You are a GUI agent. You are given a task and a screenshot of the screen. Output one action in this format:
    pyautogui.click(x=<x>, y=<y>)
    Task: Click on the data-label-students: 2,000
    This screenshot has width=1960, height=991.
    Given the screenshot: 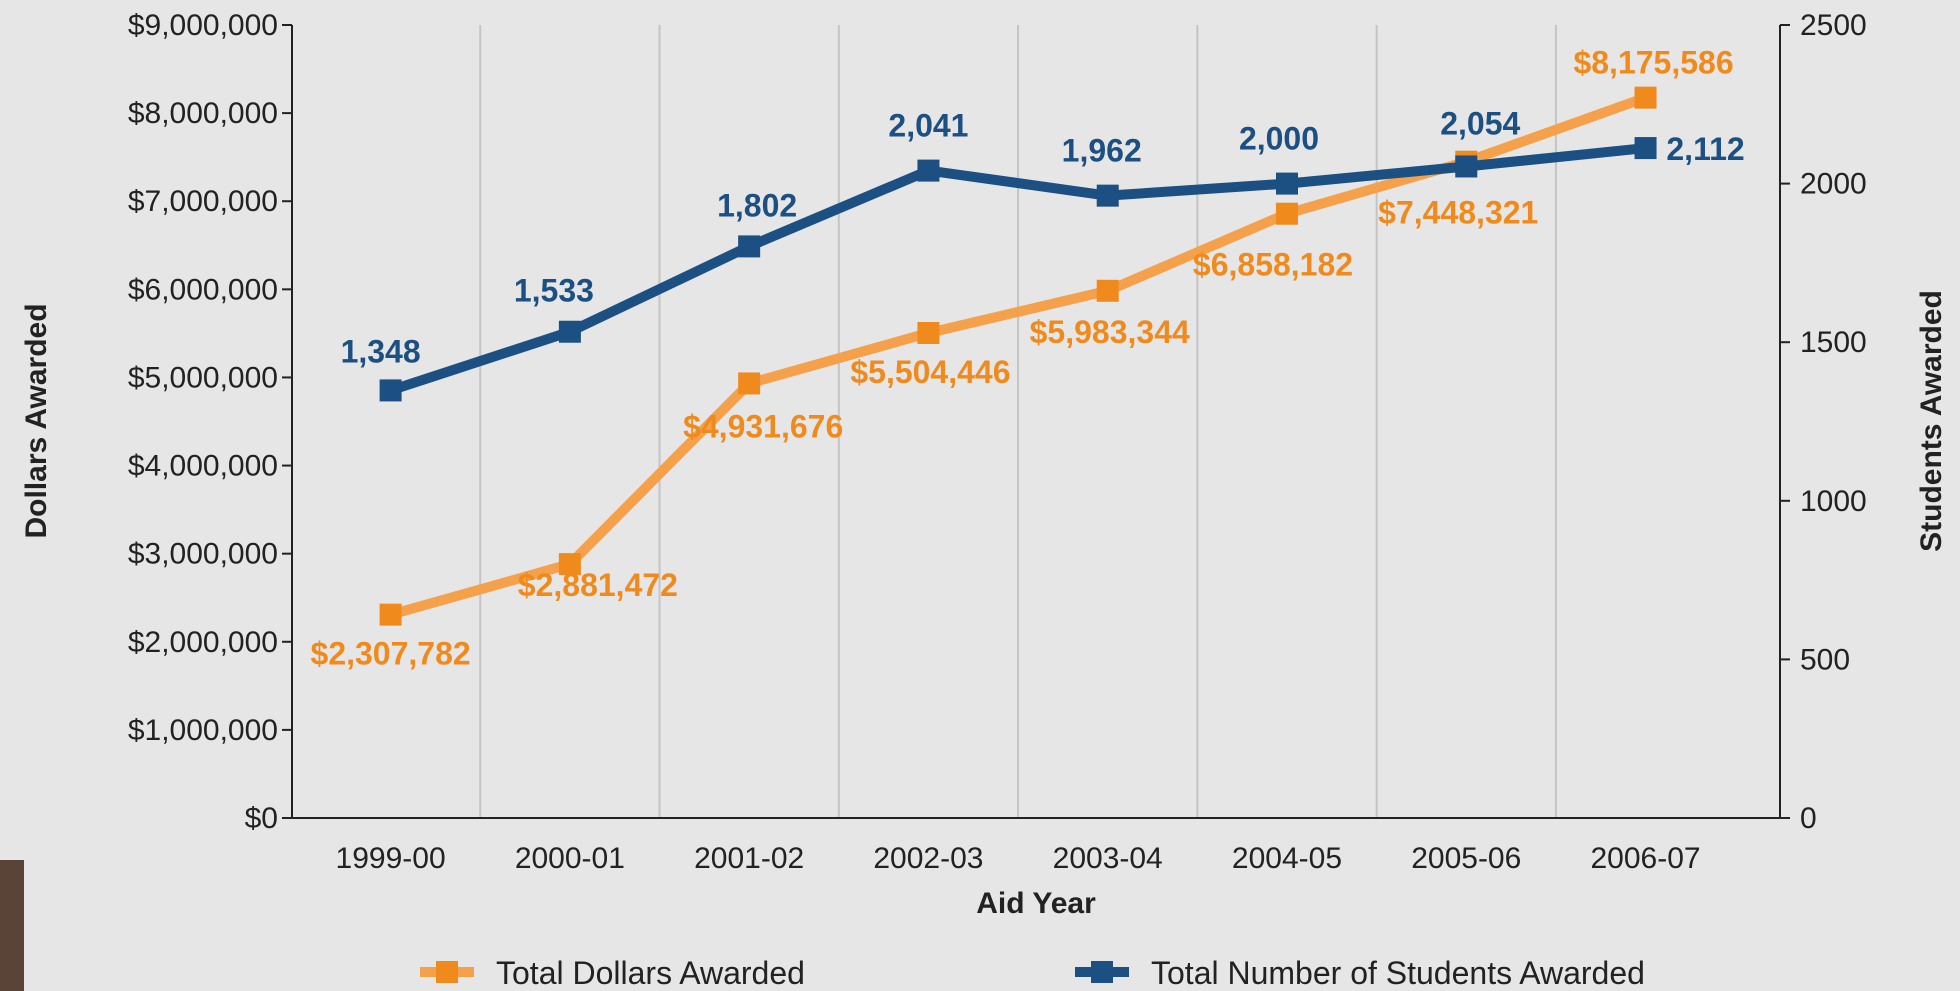 What is the action you would take?
    pyautogui.click(x=1279, y=139)
    